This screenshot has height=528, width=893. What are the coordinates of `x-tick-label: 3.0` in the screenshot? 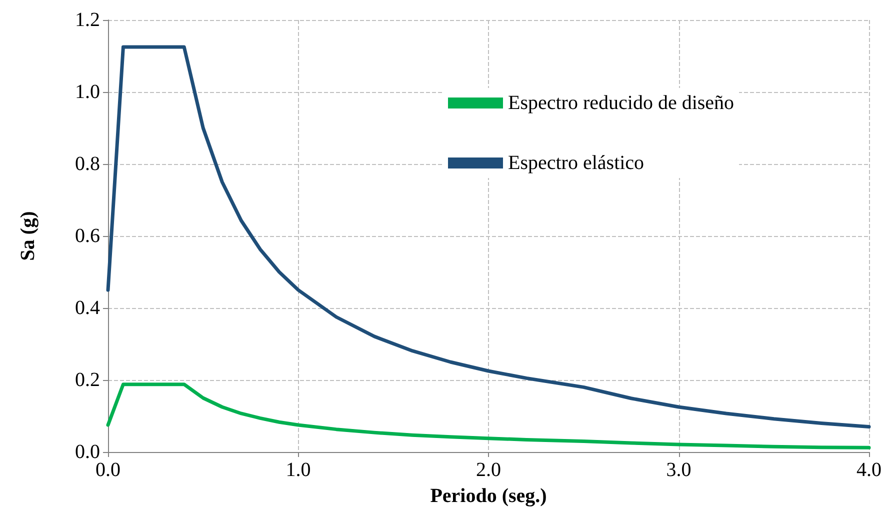 It's located at (679, 470).